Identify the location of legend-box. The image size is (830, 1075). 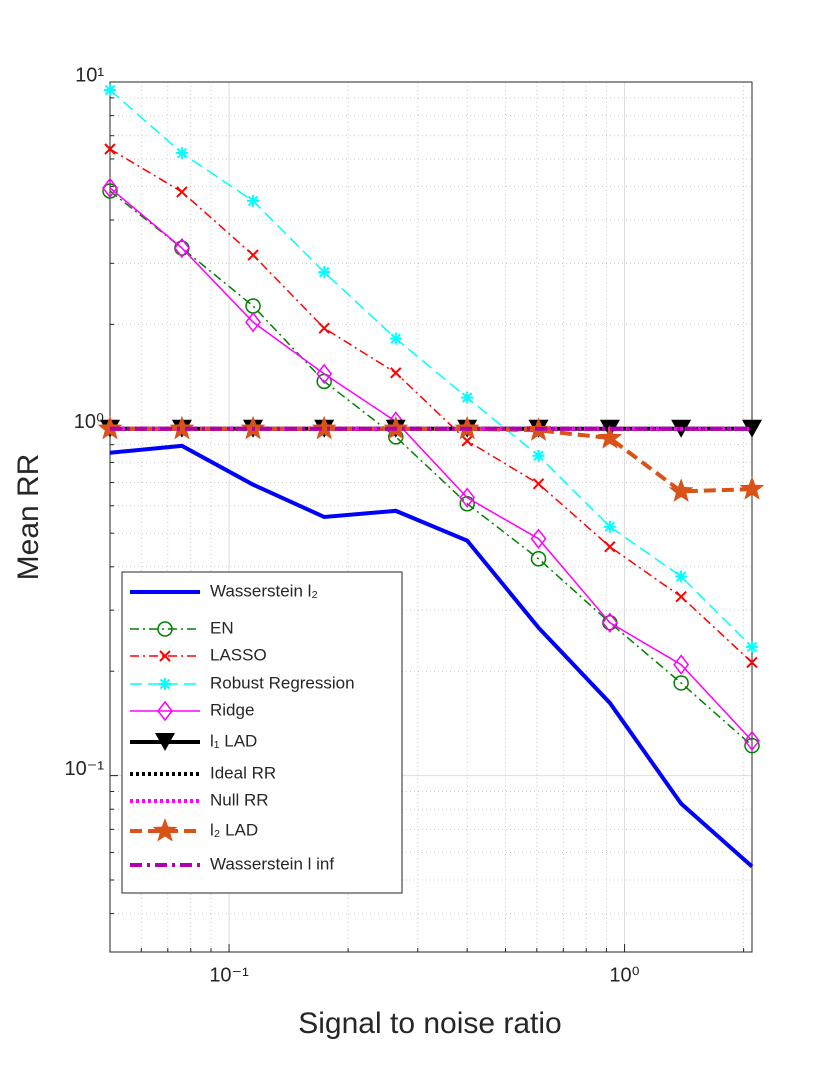
(262, 732).